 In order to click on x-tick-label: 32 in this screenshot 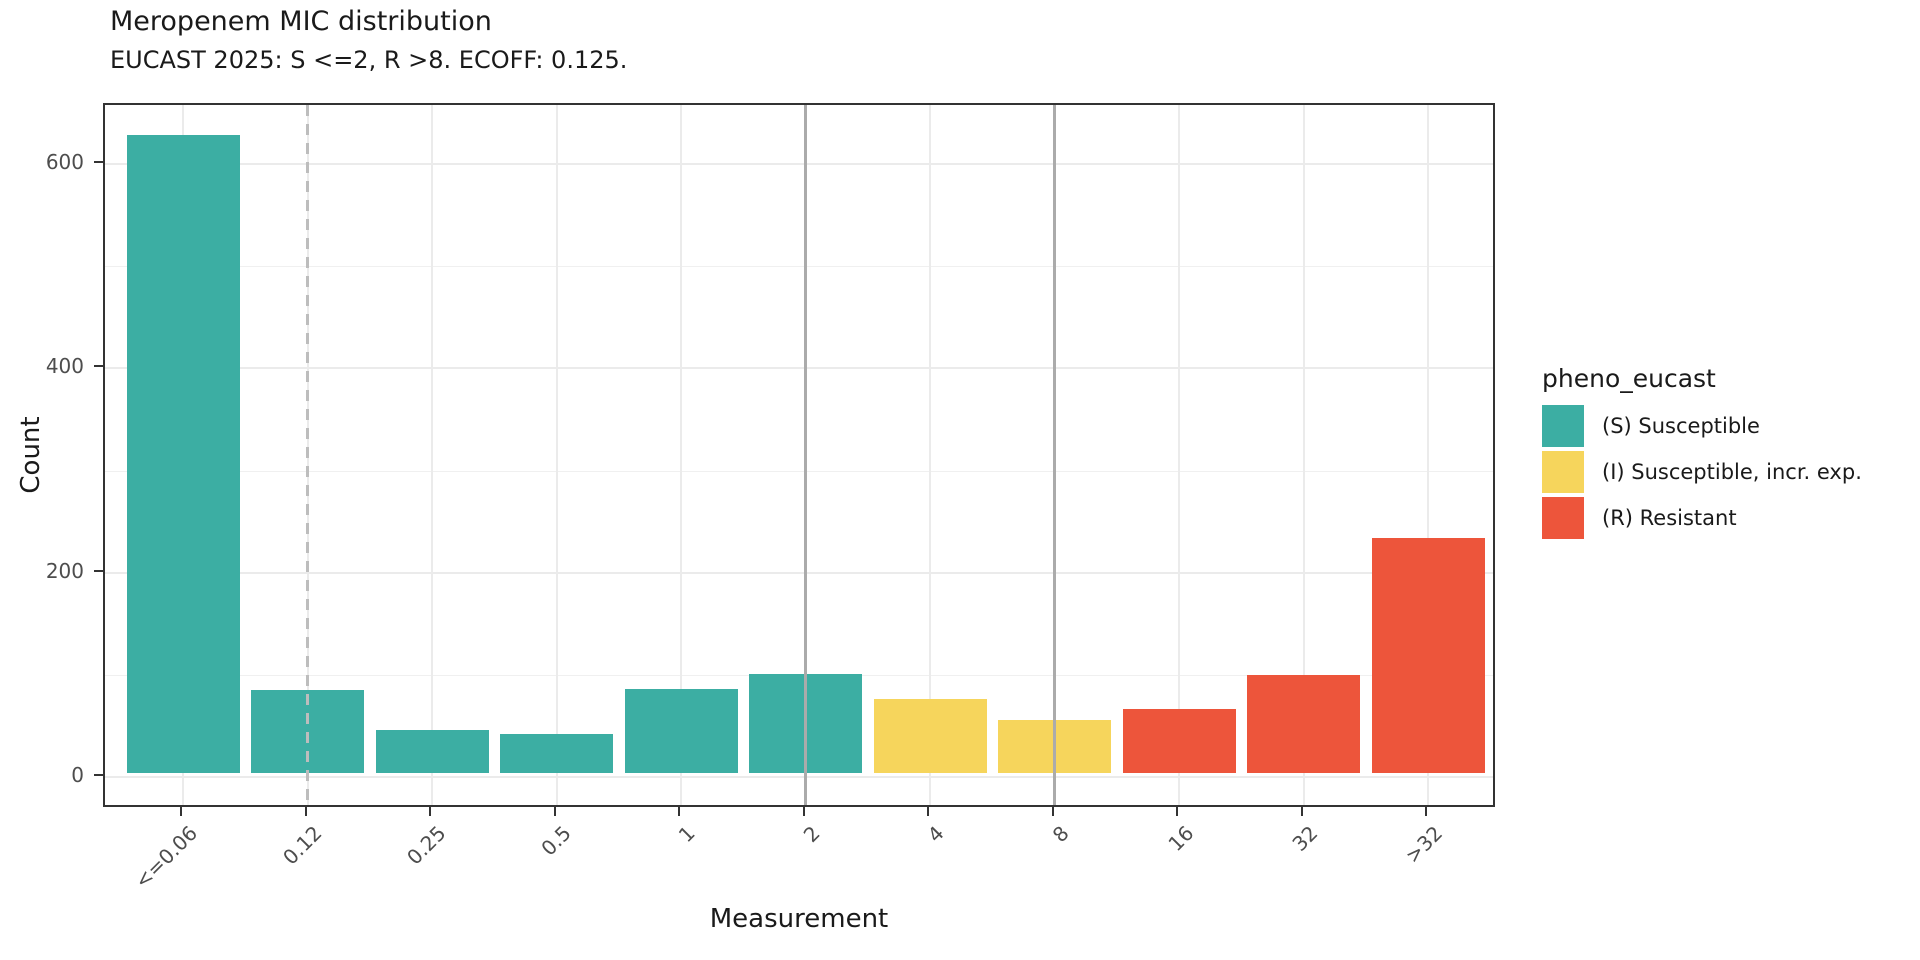, I will do `click(1305, 838)`.